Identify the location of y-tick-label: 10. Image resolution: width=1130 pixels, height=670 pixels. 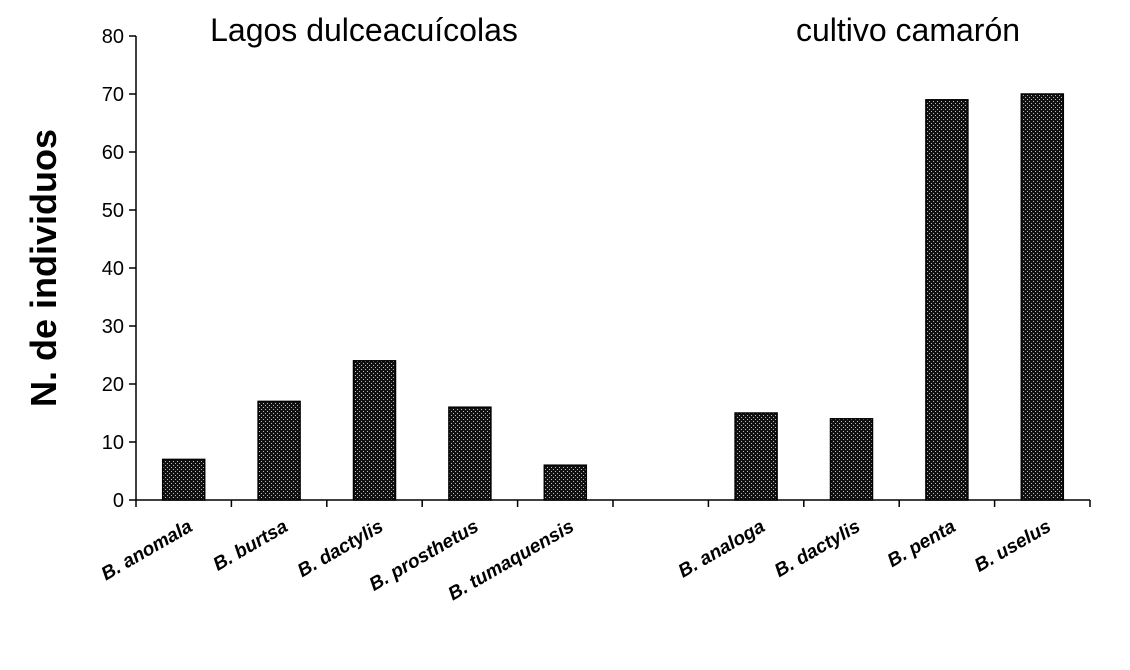
(113, 443).